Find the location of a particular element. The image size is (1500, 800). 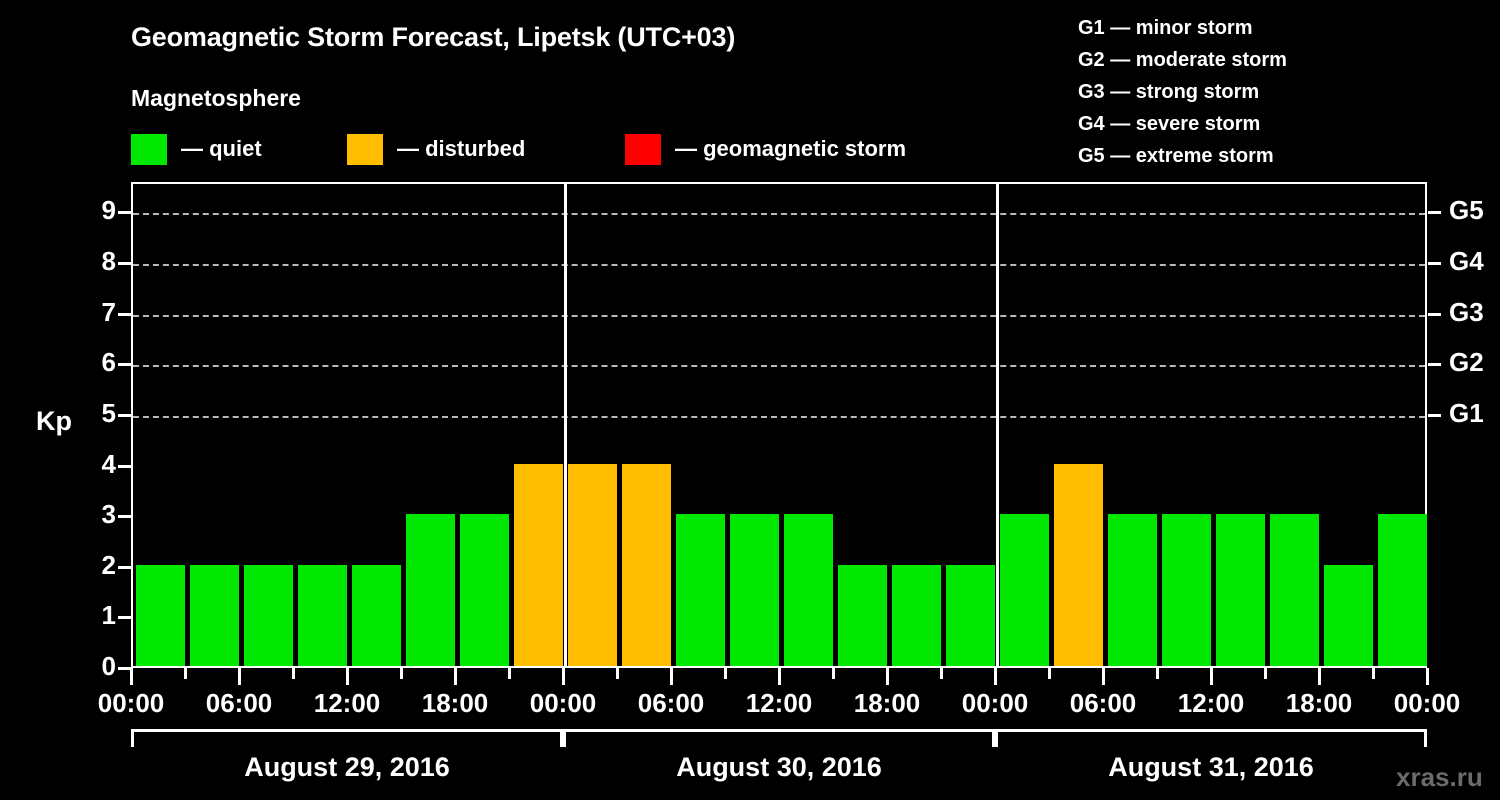

x-tick-label-1: 06:00 is located at coordinates (239, 703).